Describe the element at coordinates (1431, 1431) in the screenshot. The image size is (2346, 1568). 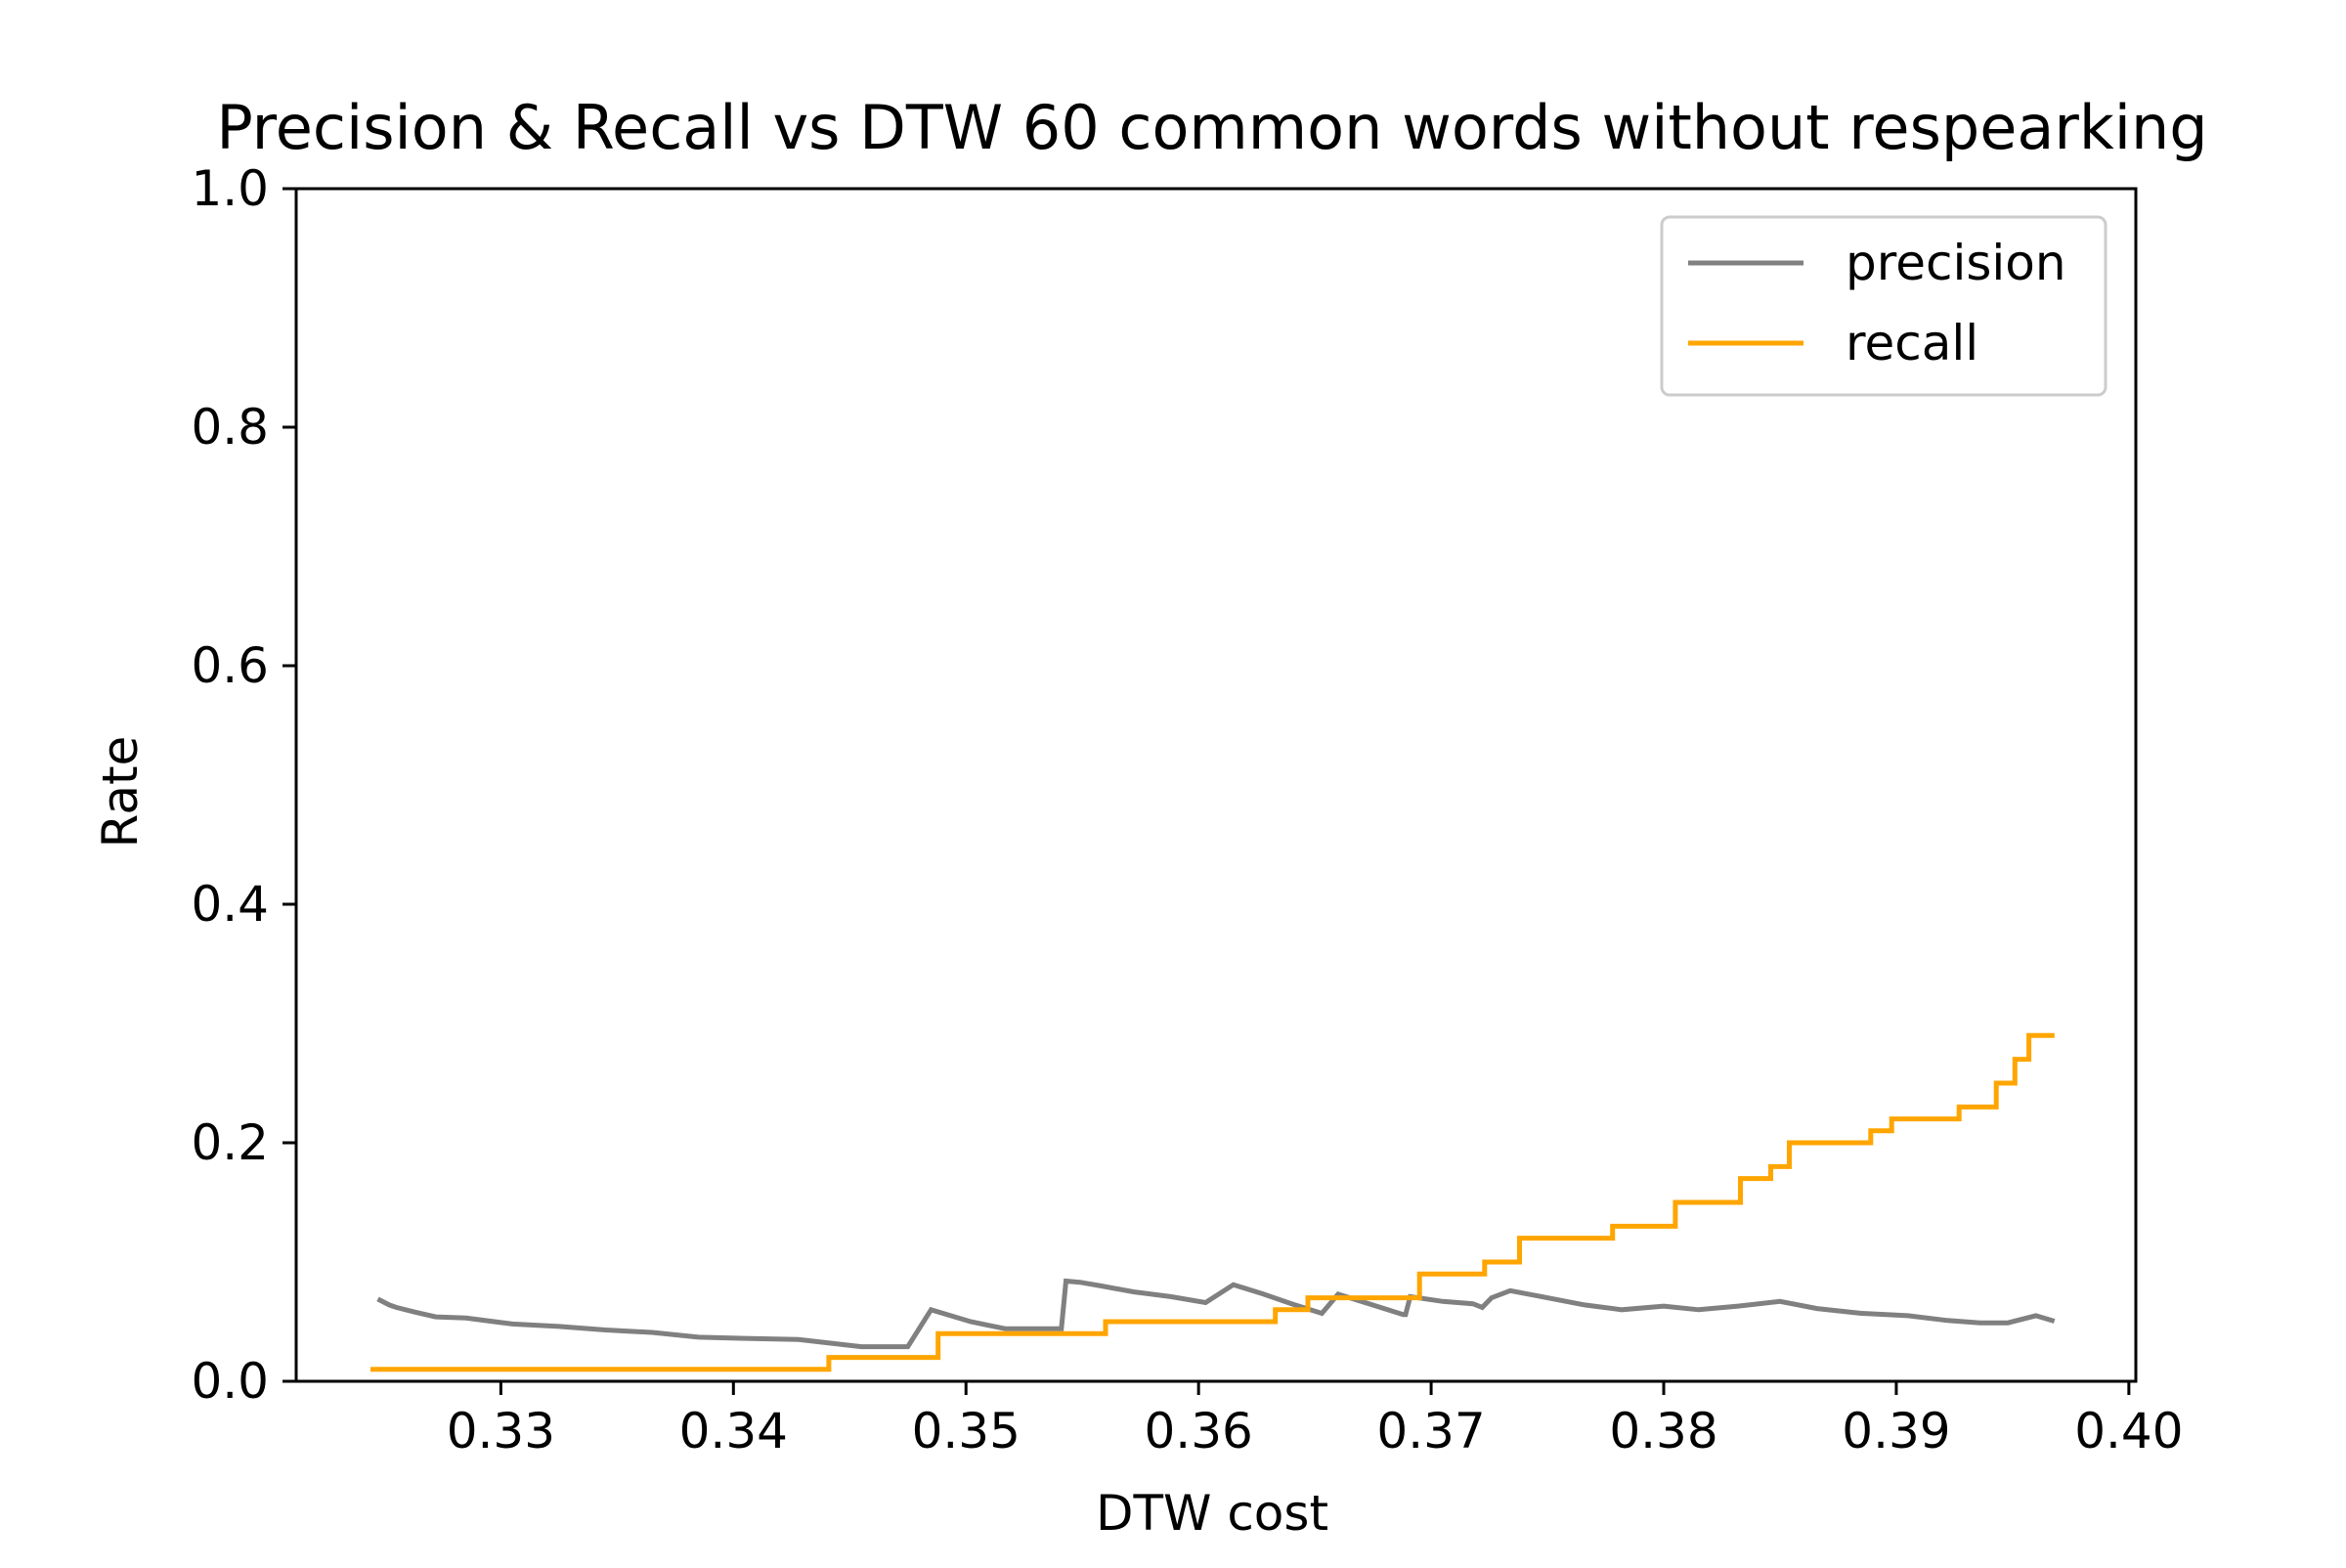
I see `x-tick-label: 0.37` at that location.